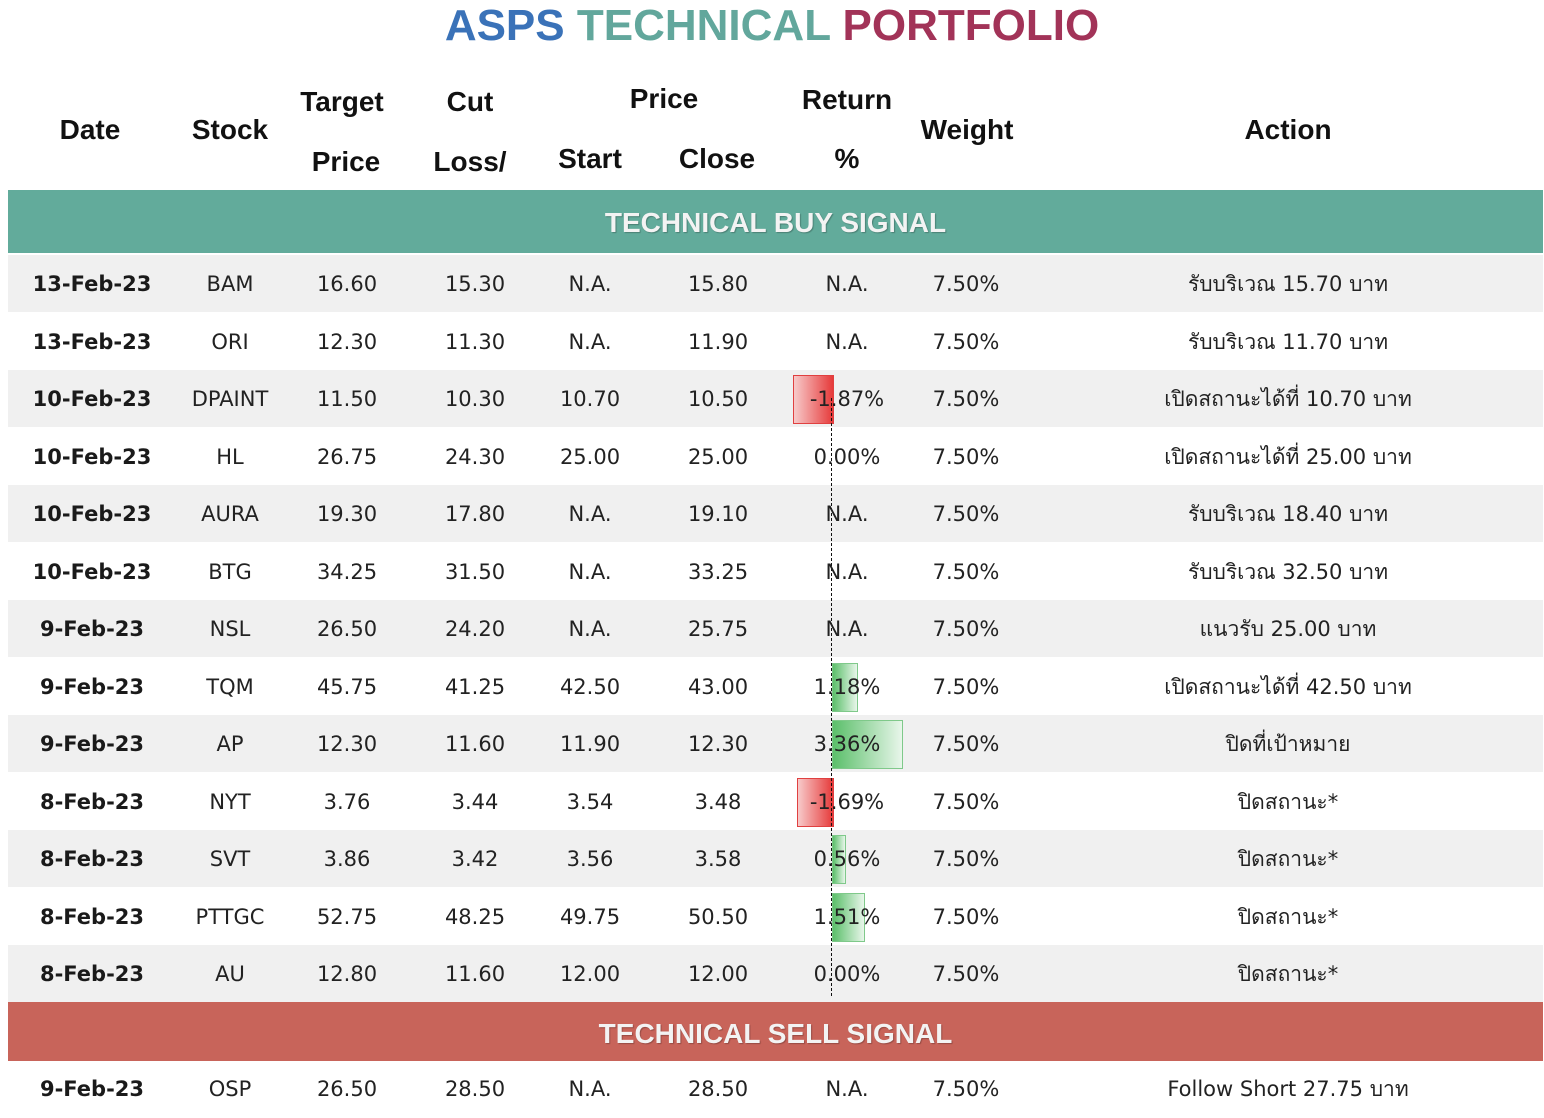  Describe the element at coordinates (1288, 744) in the screenshot. I see `cell-action: ปิดที่เป้าหมาย` at that location.